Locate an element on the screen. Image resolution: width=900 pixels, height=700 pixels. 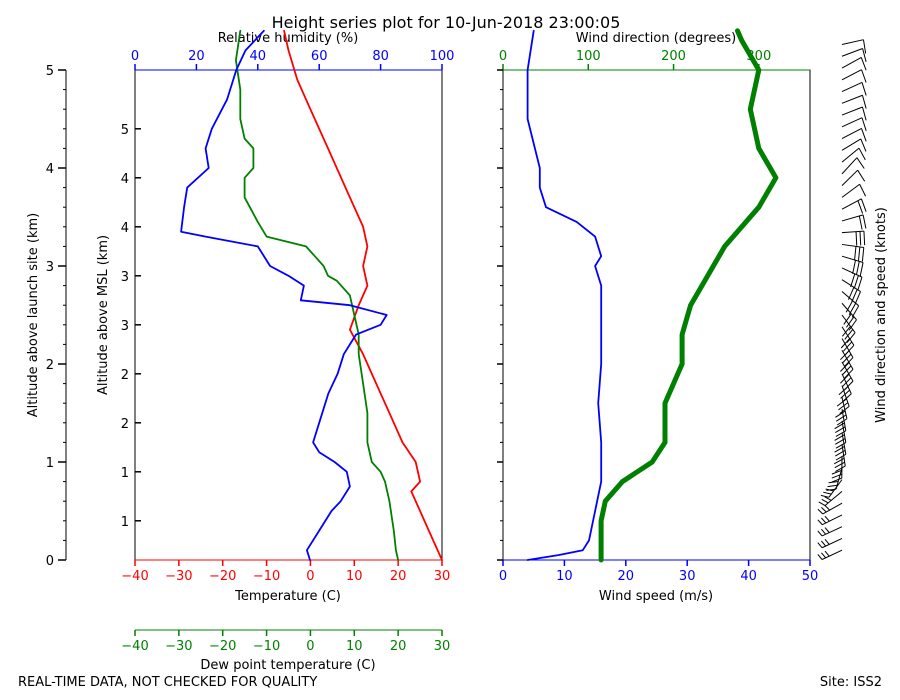
dewpoint-line is located at coordinates (317, 295).